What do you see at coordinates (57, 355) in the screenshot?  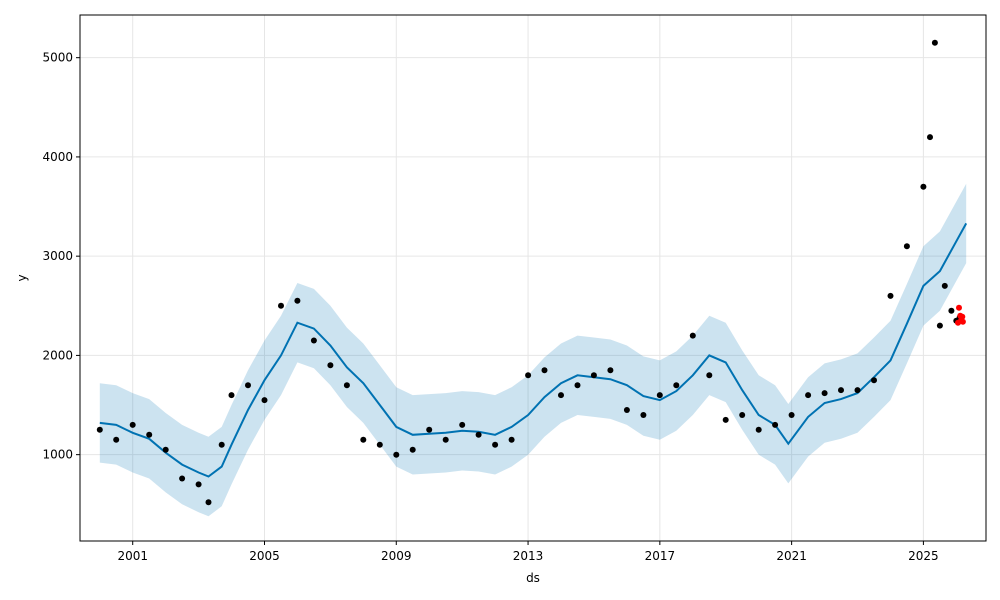 I see `y-tick-label: 2000` at bounding box center [57, 355].